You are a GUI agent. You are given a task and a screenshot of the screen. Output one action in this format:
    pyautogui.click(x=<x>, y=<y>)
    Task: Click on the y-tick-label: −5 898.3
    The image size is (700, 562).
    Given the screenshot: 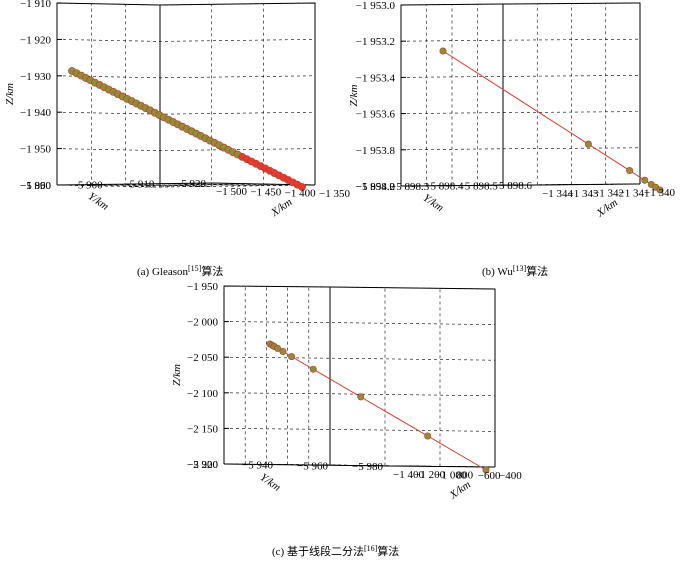 What is the action you would take?
    pyautogui.click(x=410, y=187)
    